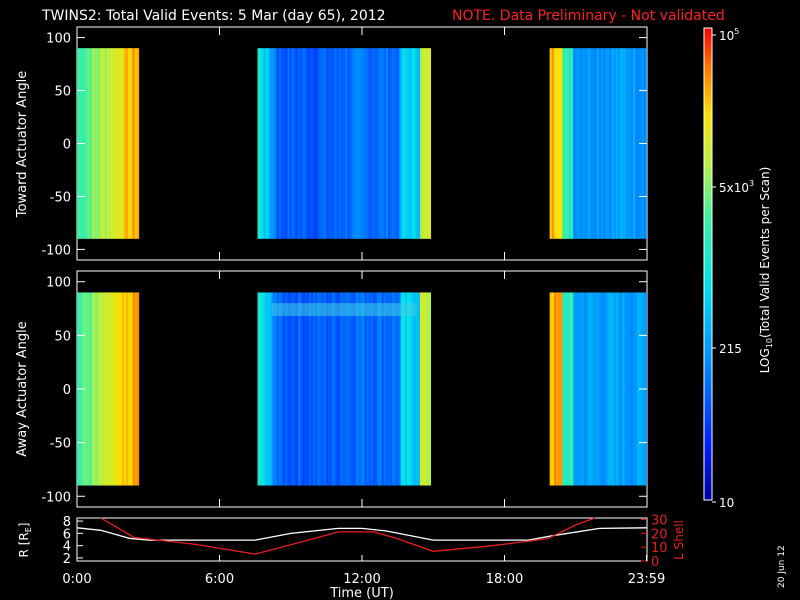 This screenshot has width=800, height=600. Describe the element at coordinates (67, 390) in the screenshot. I see `y-tick-label: 0` at that location.